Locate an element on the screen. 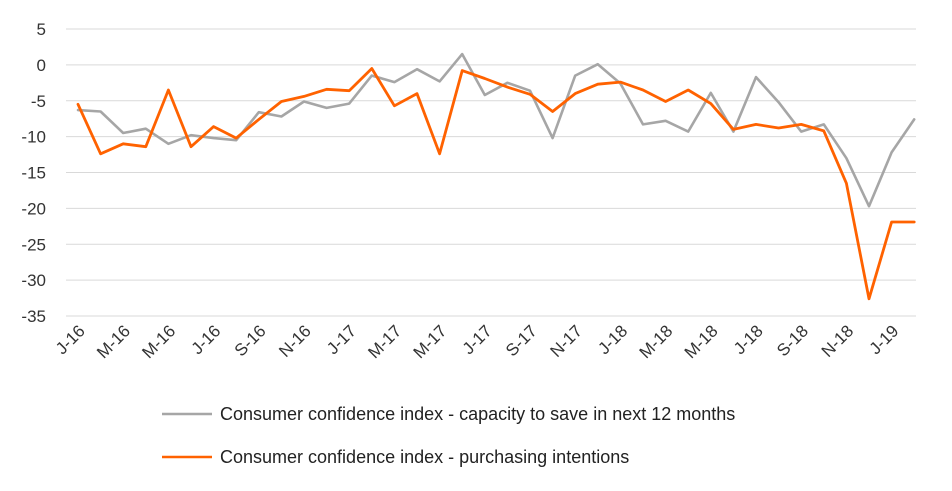 The width and height of the screenshot is (952, 491). y-tick-label: 0 is located at coordinates (41, 65).